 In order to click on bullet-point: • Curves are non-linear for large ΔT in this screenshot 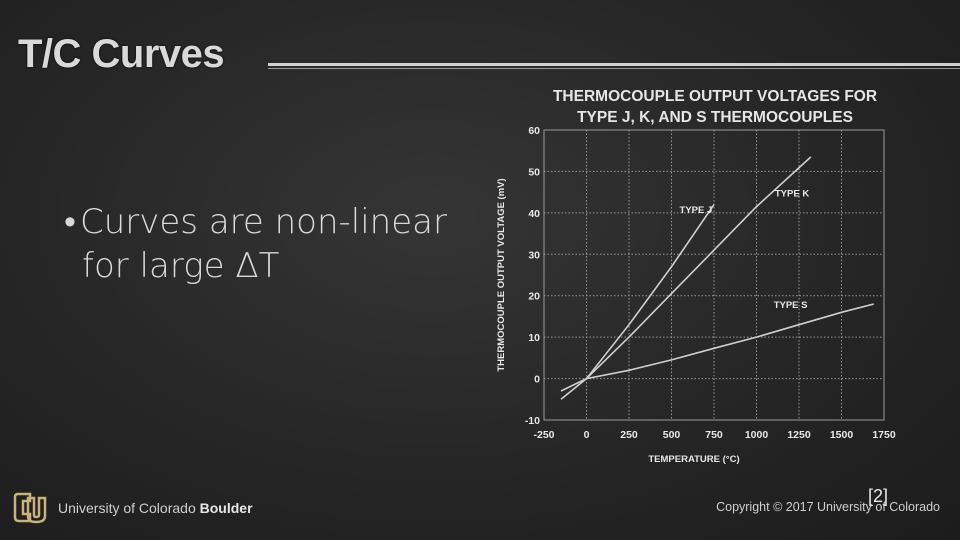, I will do `click(274, 244)`.